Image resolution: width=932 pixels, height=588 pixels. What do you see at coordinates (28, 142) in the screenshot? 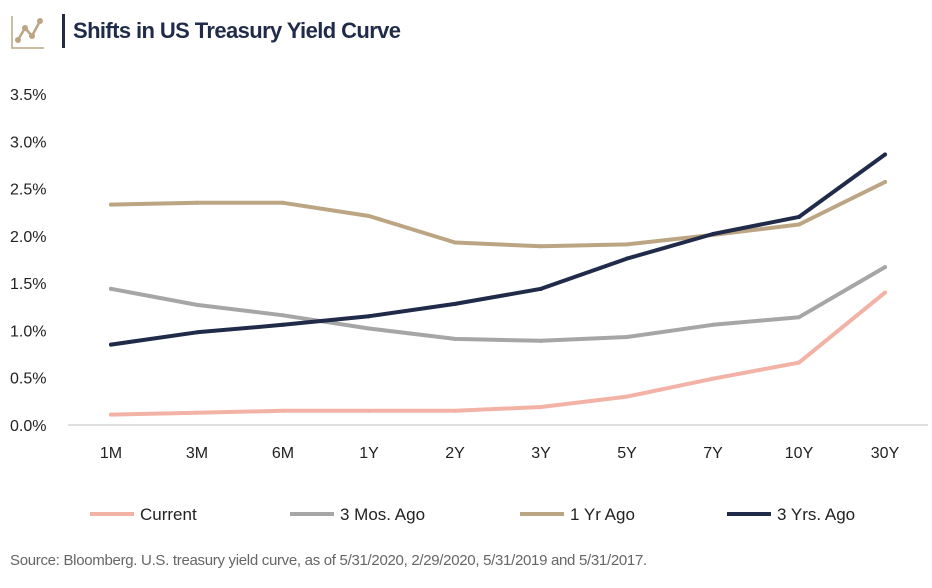
I see `y-tick-label: 3.0%` at bounding box center [28, 142].